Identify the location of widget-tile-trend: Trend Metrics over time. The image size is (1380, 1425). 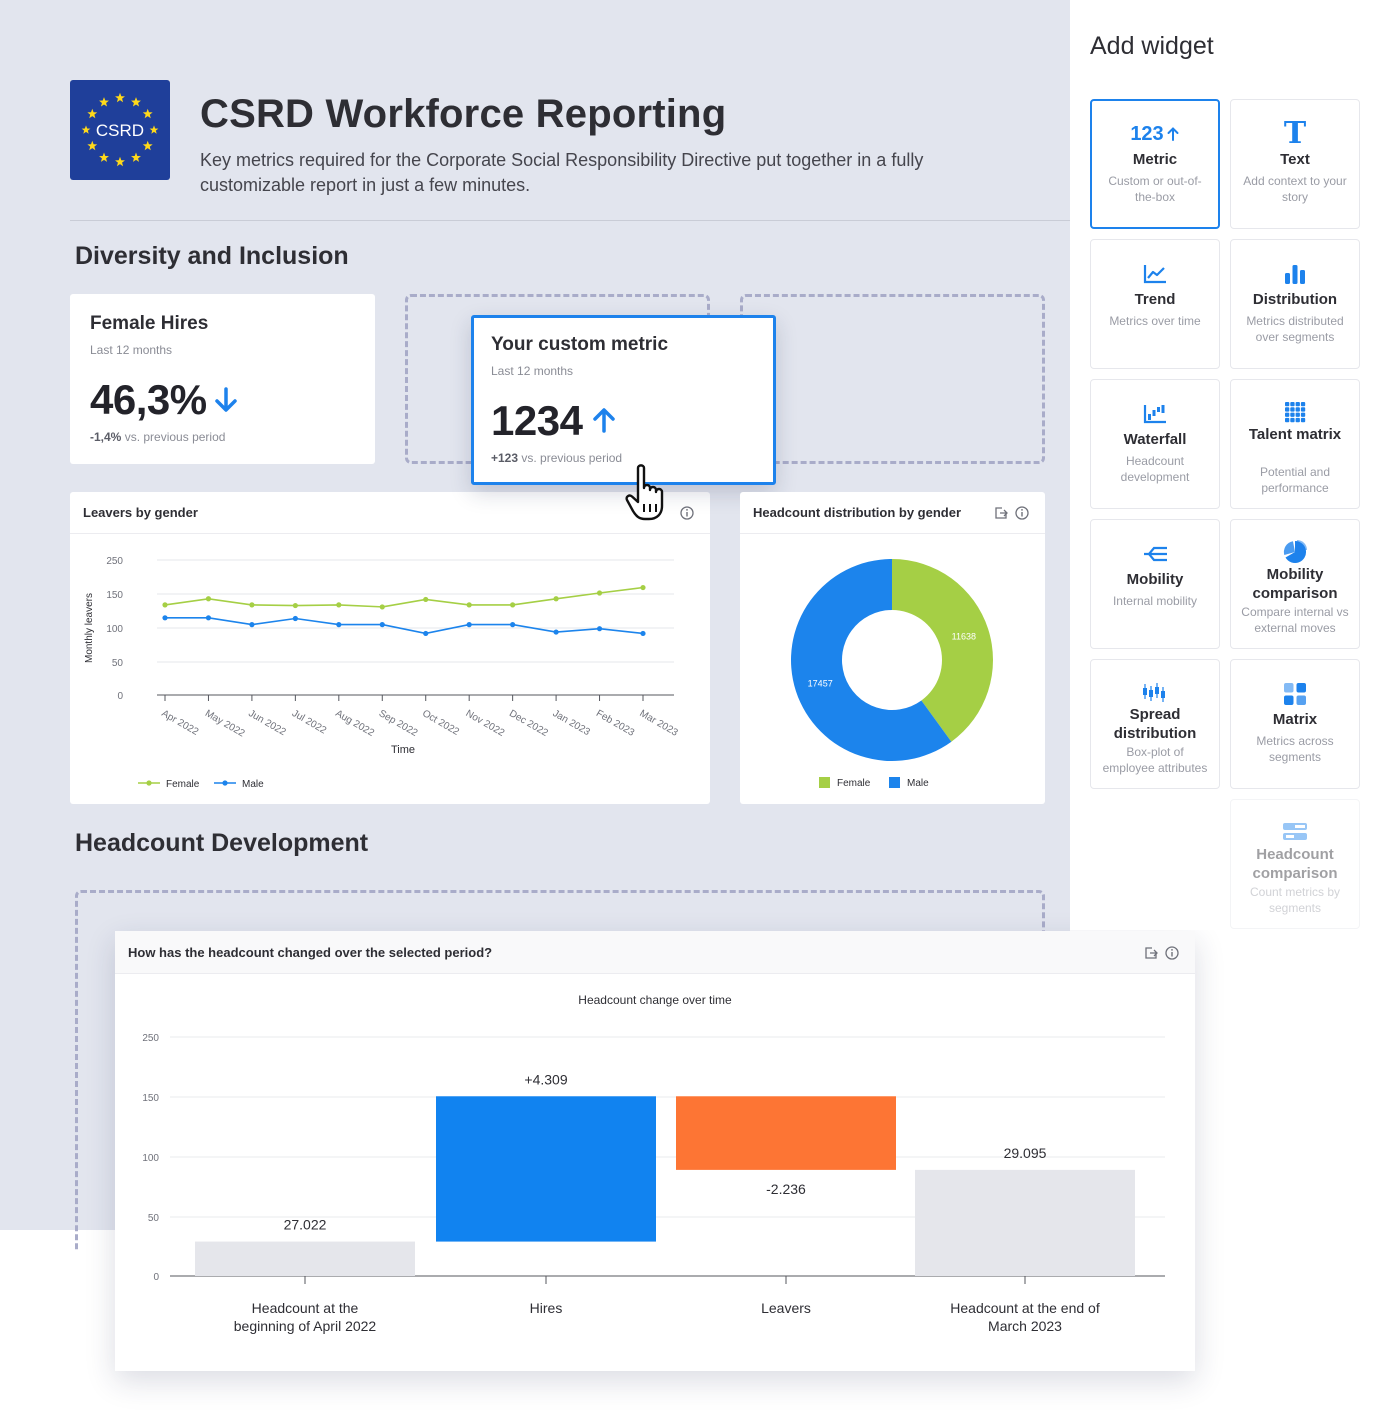
(1155, 304).